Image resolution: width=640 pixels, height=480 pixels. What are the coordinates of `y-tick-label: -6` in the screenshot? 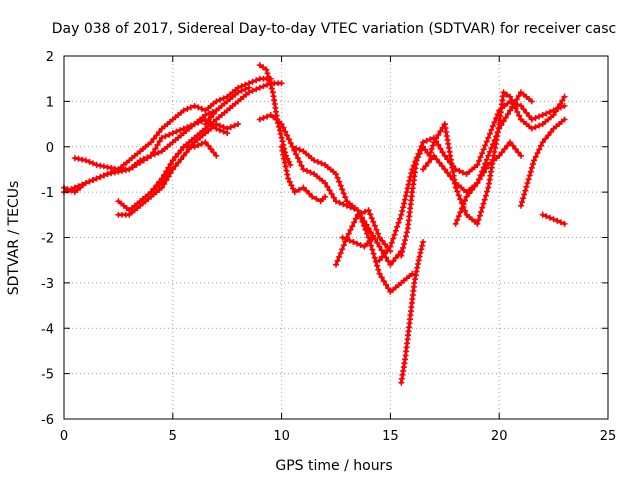 It's located at (47, 420).